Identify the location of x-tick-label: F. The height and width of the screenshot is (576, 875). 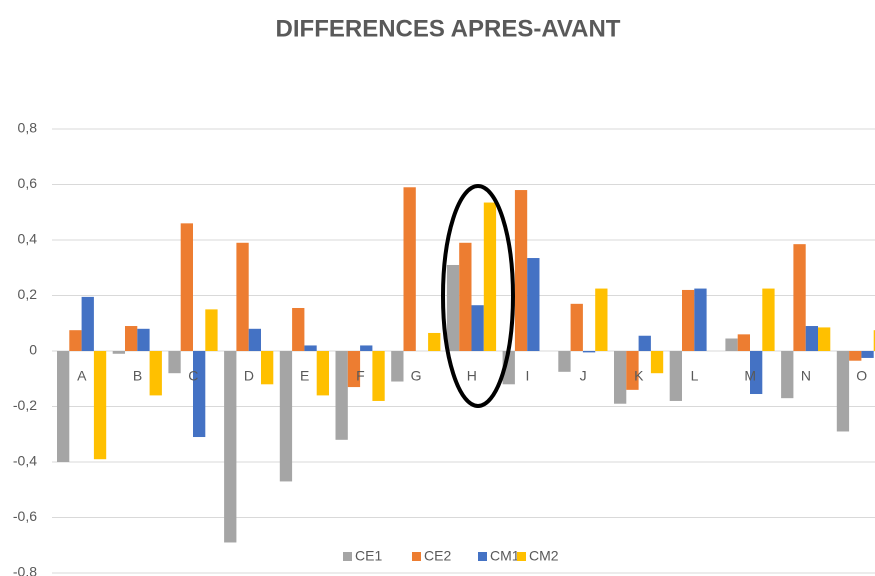
(360, 376).